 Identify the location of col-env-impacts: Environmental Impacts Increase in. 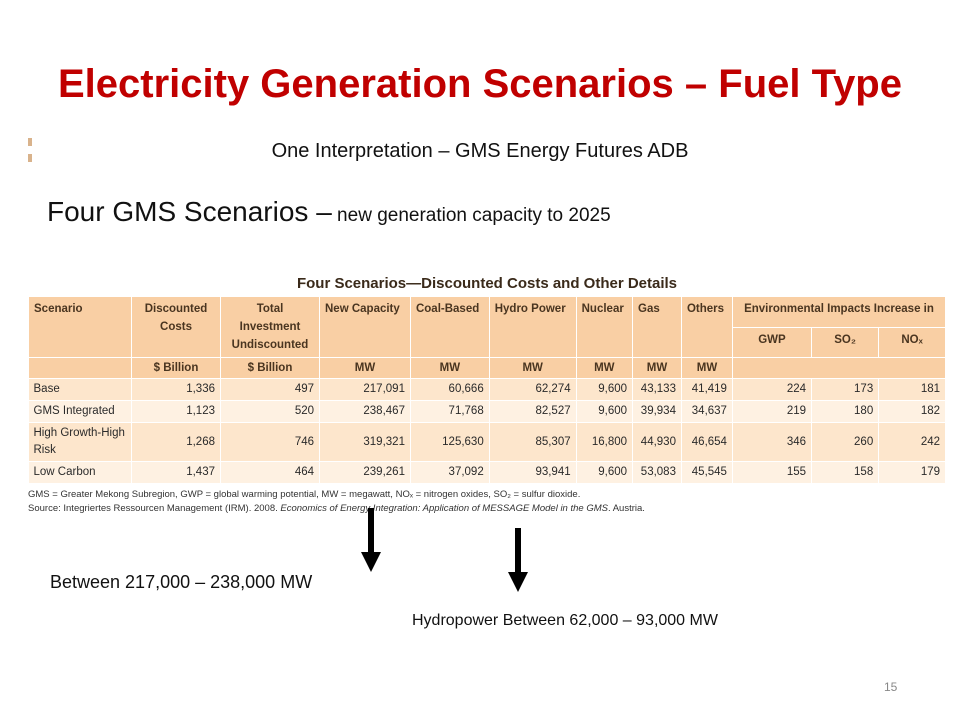
(839, 312).